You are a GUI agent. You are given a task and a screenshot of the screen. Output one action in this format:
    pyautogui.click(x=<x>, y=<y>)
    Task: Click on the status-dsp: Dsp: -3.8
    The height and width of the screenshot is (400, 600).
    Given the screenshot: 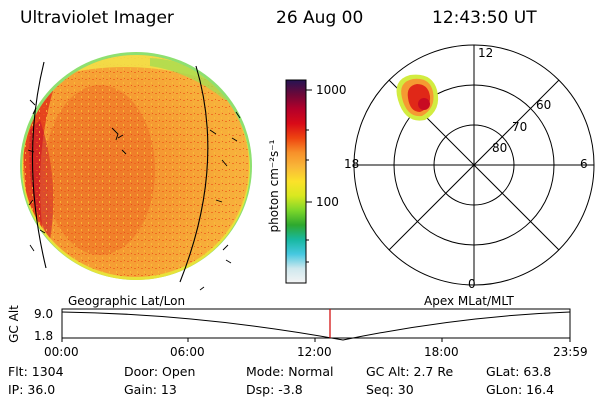 What is the action you would take?
    pyautogui.click(x=274, y=389)
    